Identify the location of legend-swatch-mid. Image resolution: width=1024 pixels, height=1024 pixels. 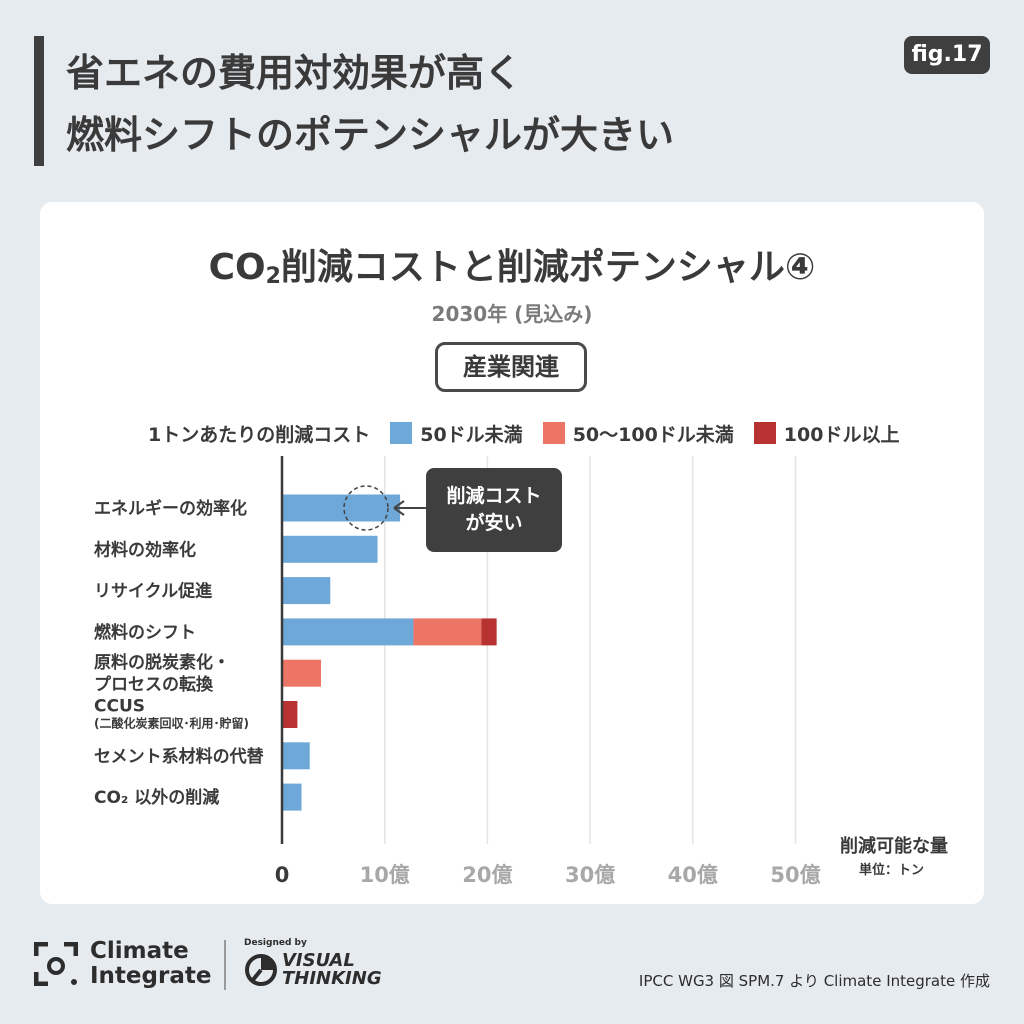
(553, 433).